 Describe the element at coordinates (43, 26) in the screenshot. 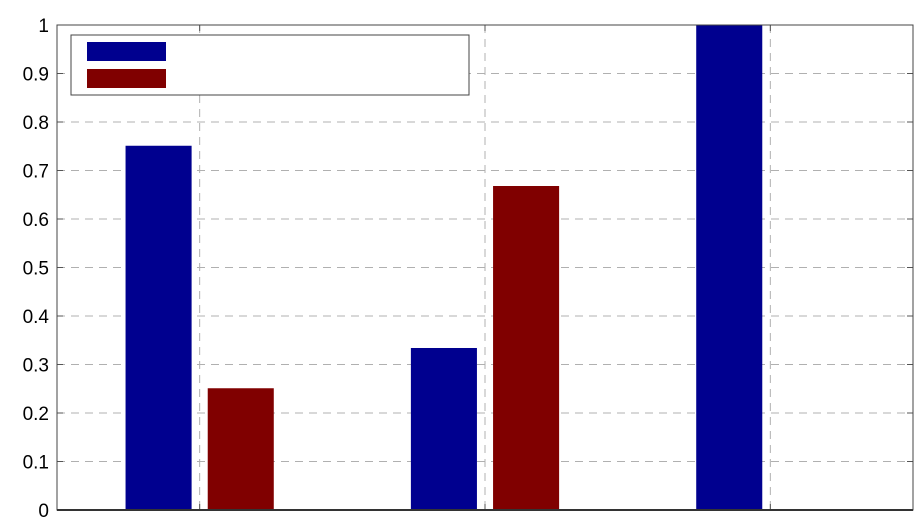

I see `y-tick-label: 1` at that location.